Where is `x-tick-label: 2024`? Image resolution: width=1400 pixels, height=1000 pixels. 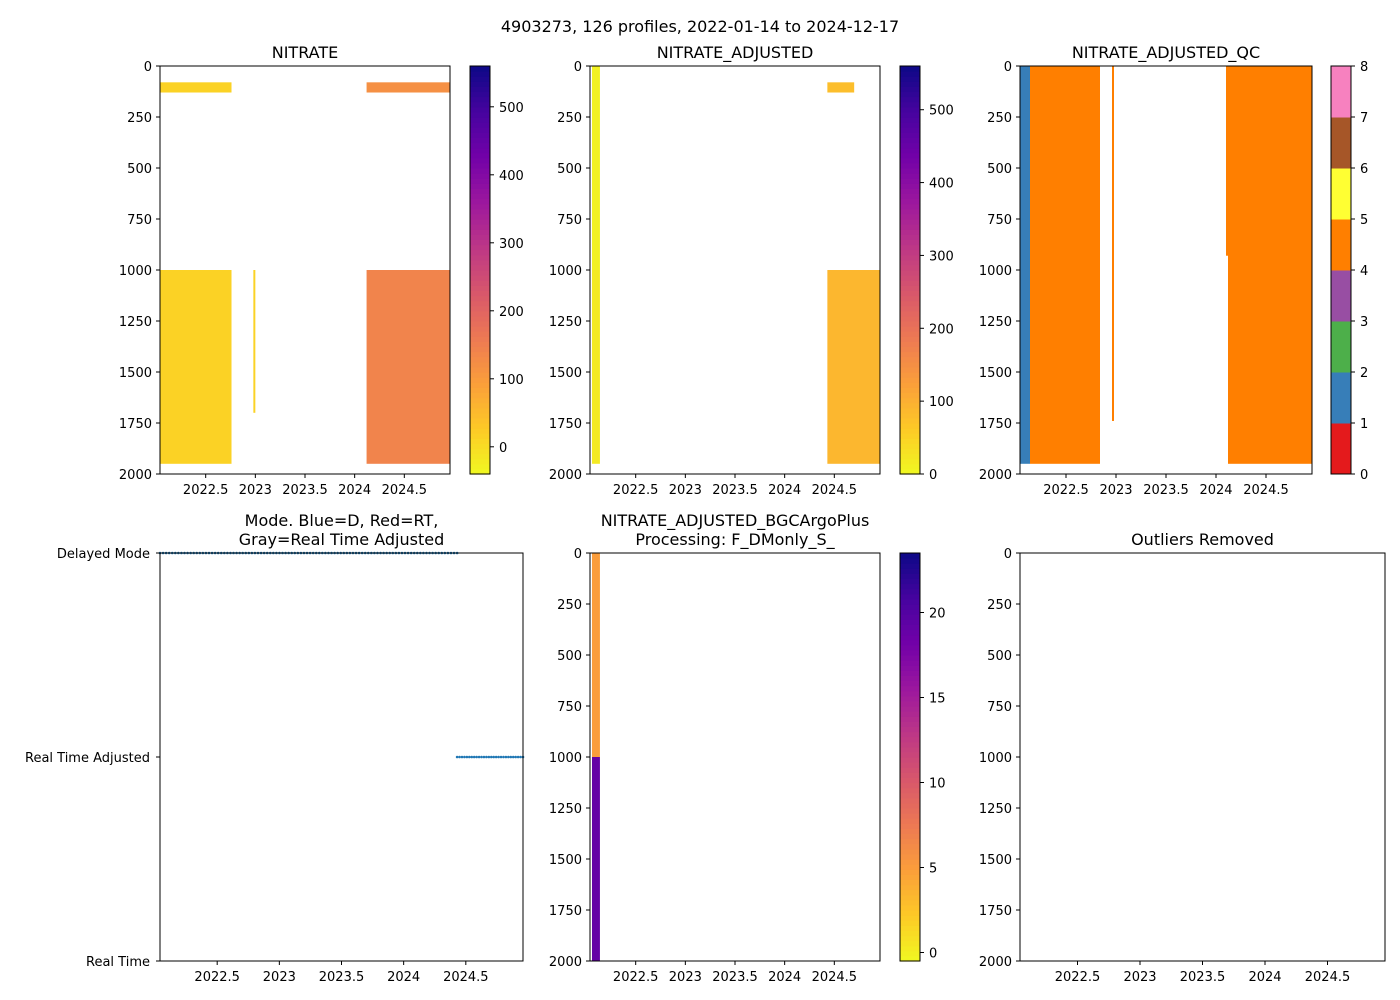
x-tick-label: 2024 is located at coordinates (784, 490).